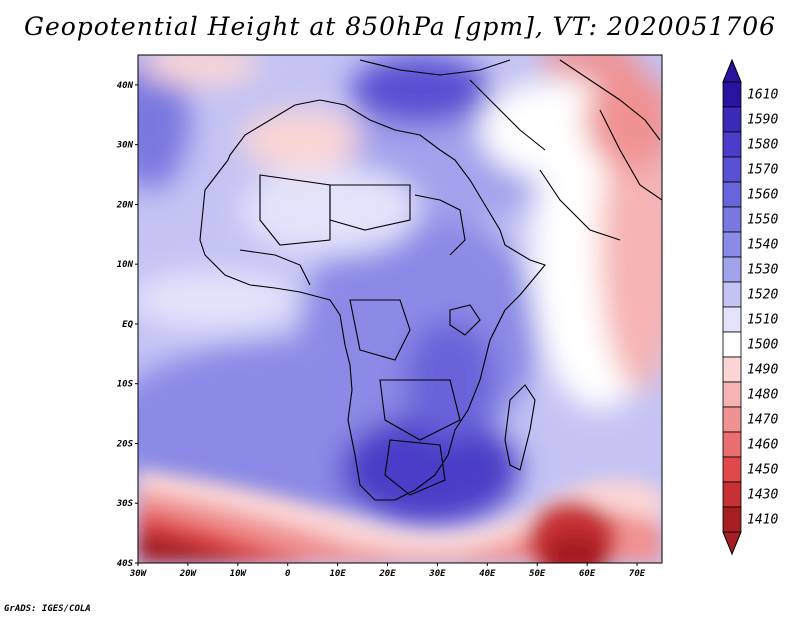  What do you see at coordinates (762, 445) in the screenshot?
I see `colorbar-label-1460: 1460` at bounding box center [762, 445].